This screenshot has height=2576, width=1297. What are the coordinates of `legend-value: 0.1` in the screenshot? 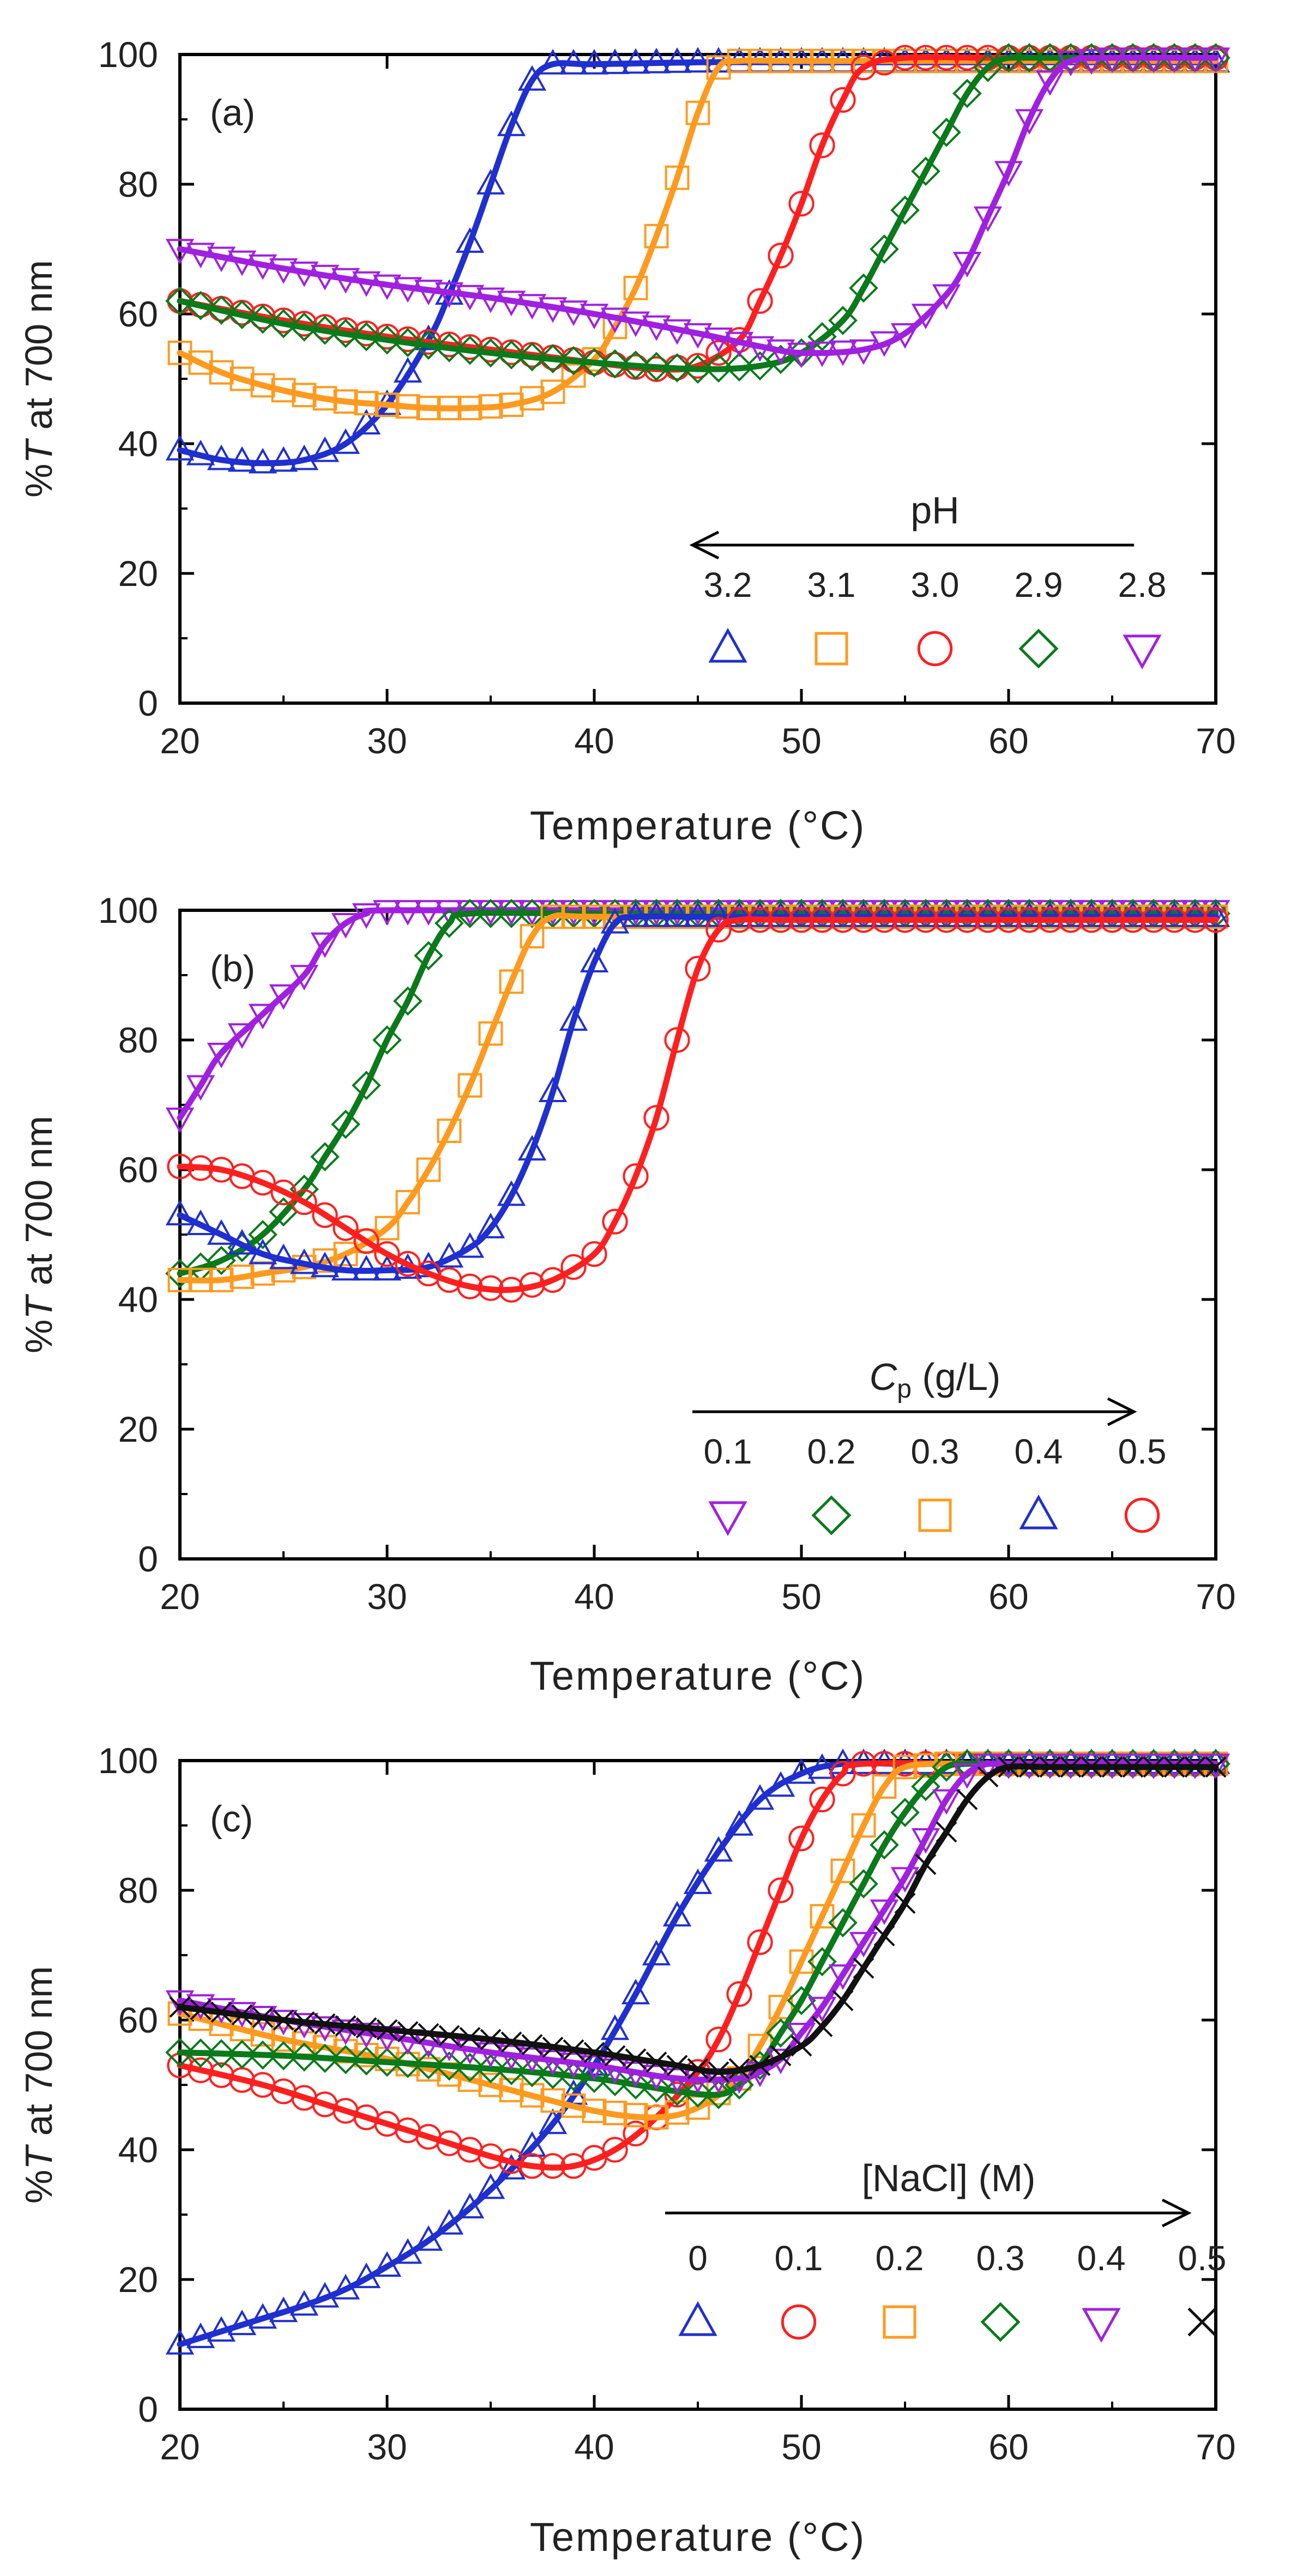 It's located at (728, 1451).